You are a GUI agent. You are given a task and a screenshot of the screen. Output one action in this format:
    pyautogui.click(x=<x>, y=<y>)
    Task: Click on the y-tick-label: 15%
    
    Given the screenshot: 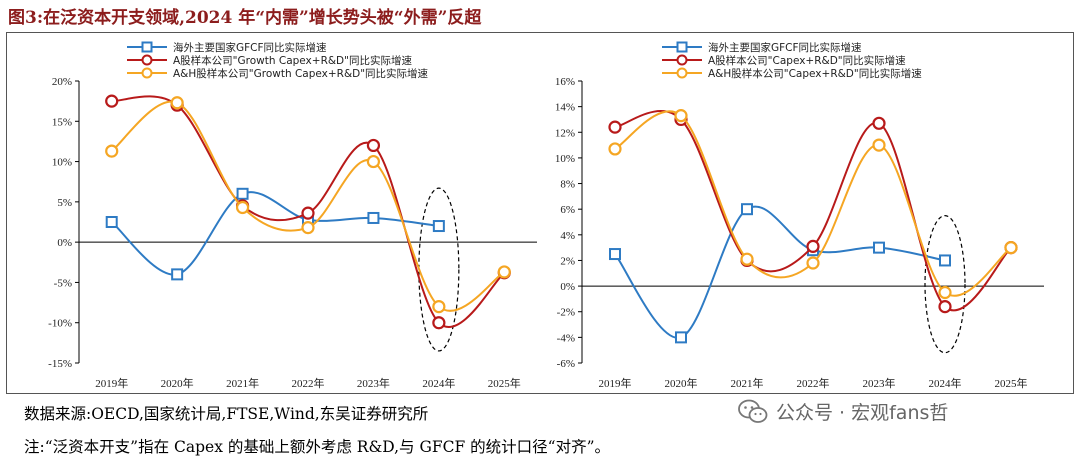 What is the action you would take?
    pyautogui.click(x=62, y=122)
    